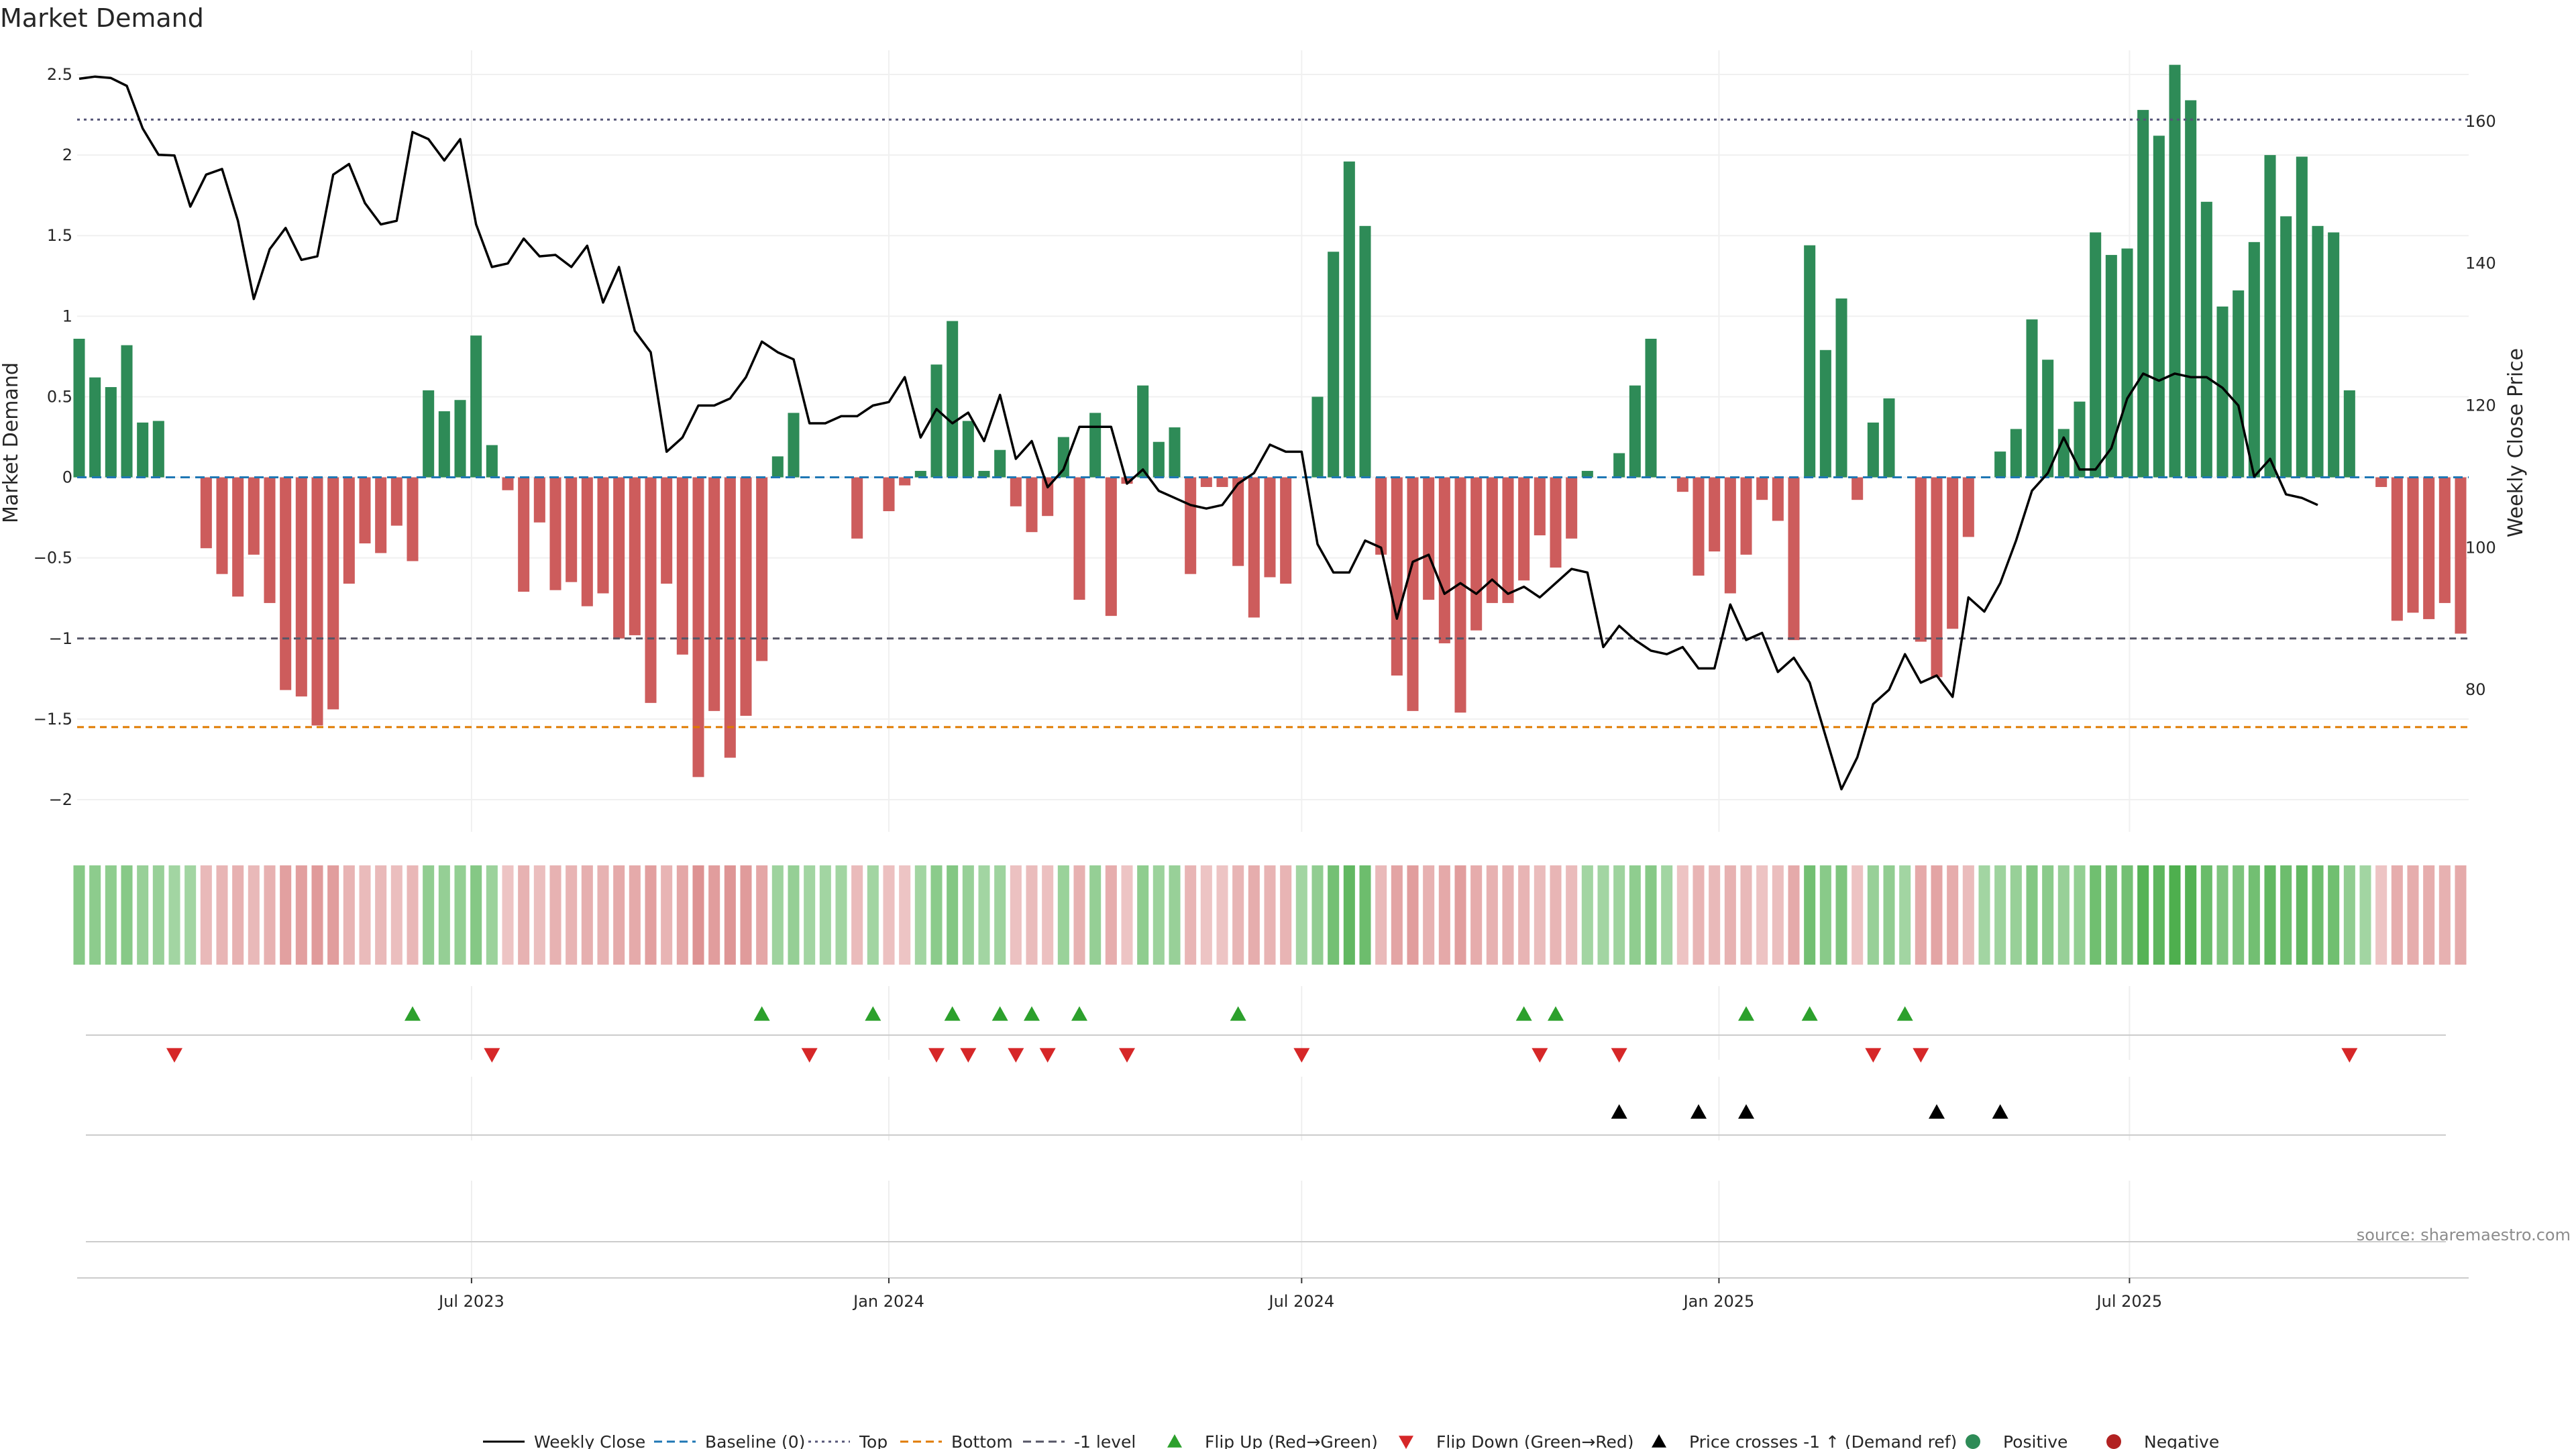  What do you see at coordinates (1406, 1442) in the screenshot?
I see `legend-swatch-flip-down-green-red` at bounding box center [1406, 1442].